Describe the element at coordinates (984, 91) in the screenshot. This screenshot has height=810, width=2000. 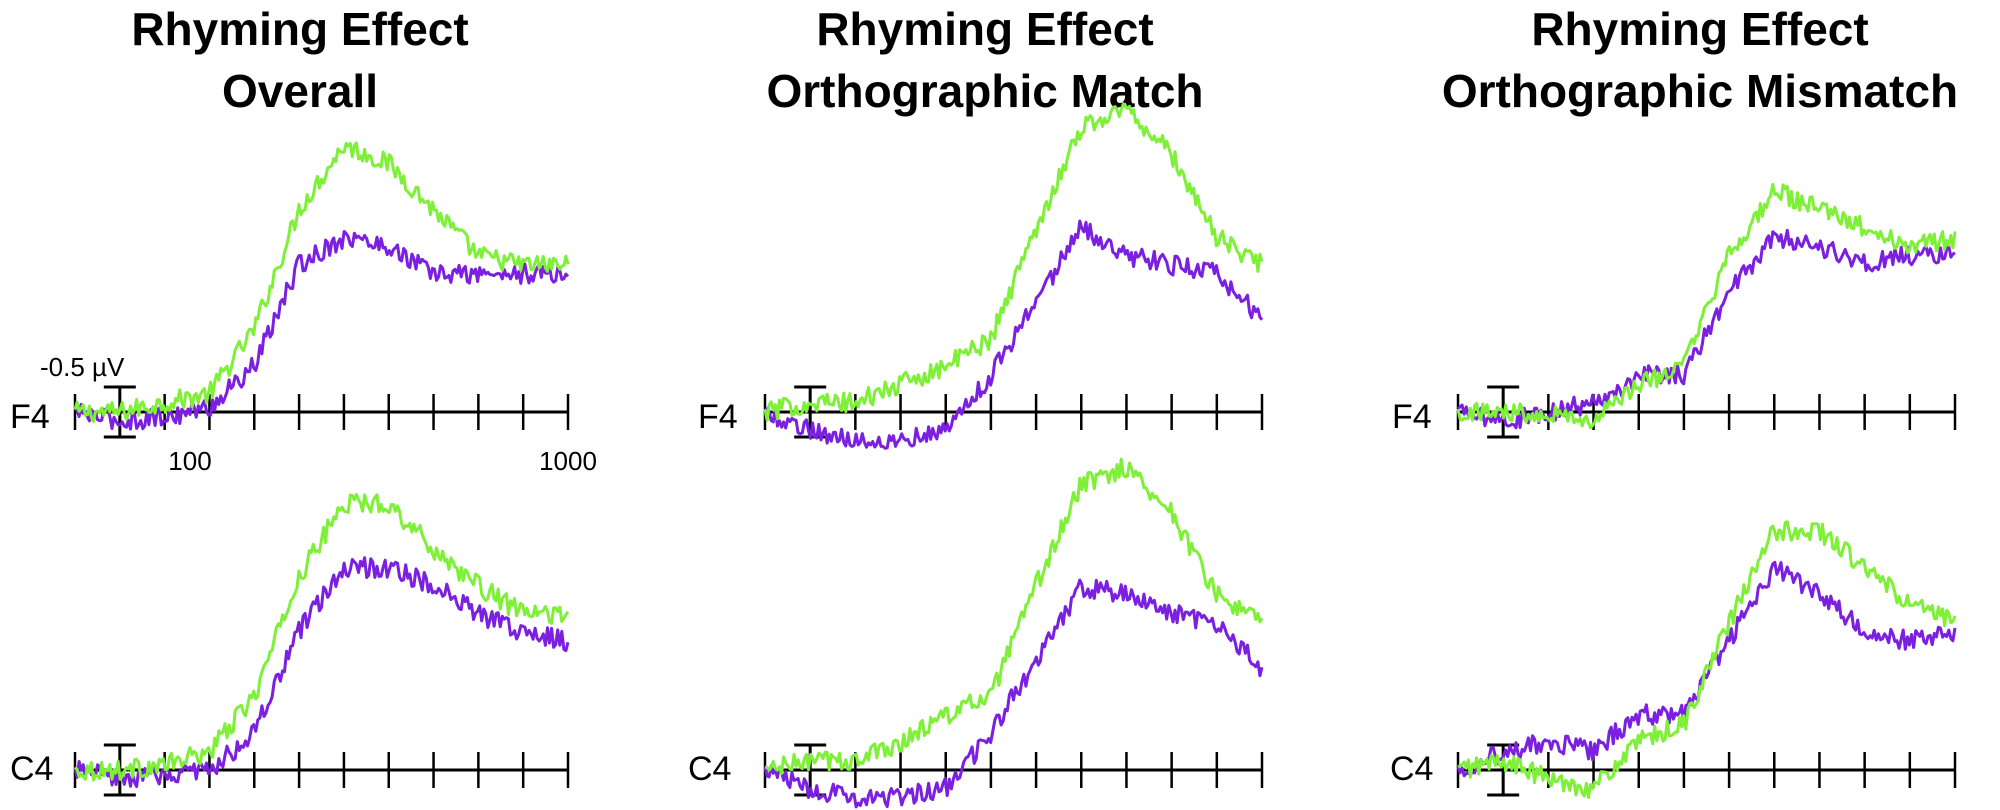
I see `panel-title-match-line2: Orthographic Match` at that location.